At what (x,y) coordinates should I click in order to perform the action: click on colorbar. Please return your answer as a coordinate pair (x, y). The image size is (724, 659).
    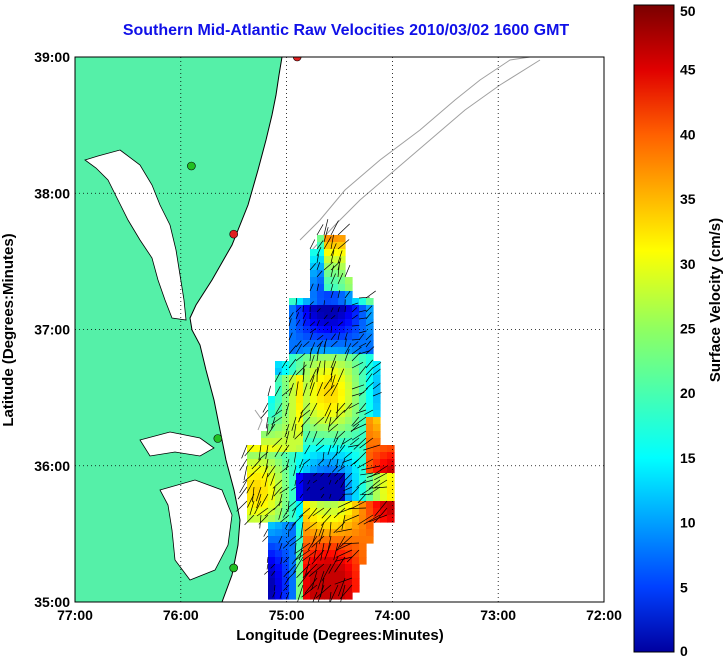
    Looking at the image, I should click on (654, 328).